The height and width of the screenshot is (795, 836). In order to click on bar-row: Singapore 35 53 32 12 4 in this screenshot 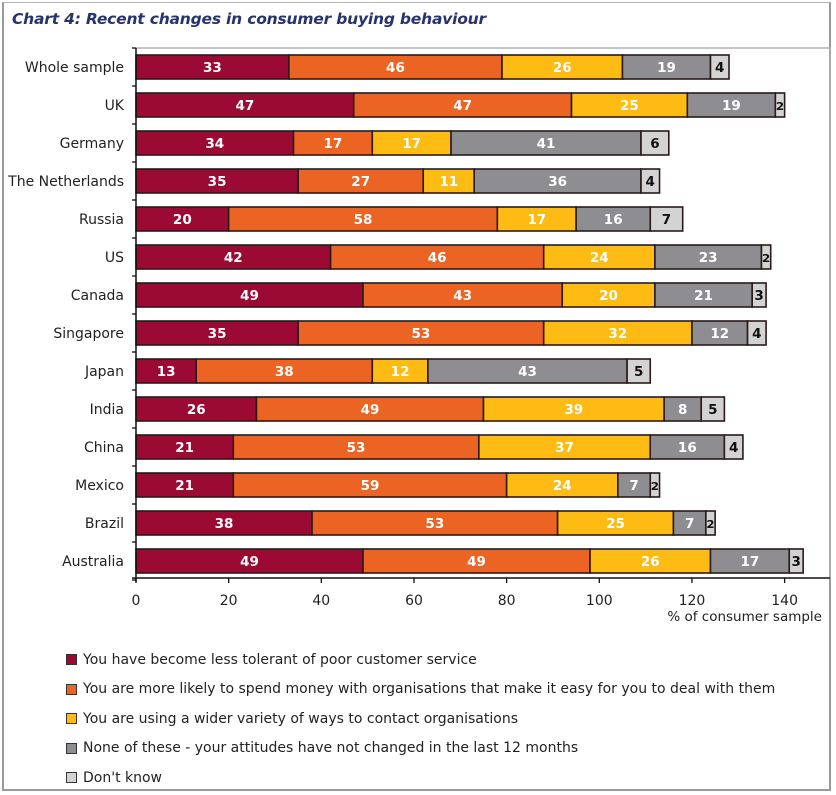, I will do `click(410, 333)`.